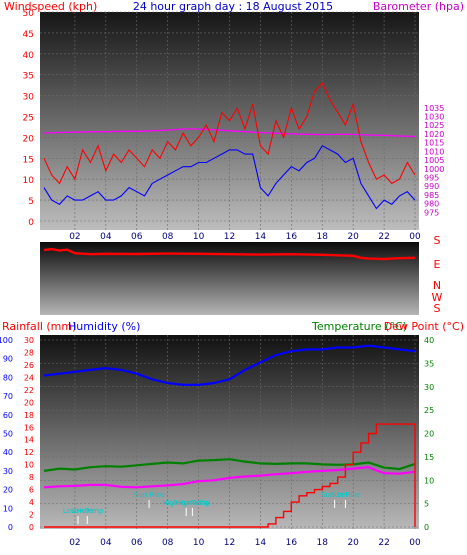 The image size is (467, 555). Describe the element at coordinates (429, 434) in the screenshot. I see `temperature-tick-label: 20` at that location.